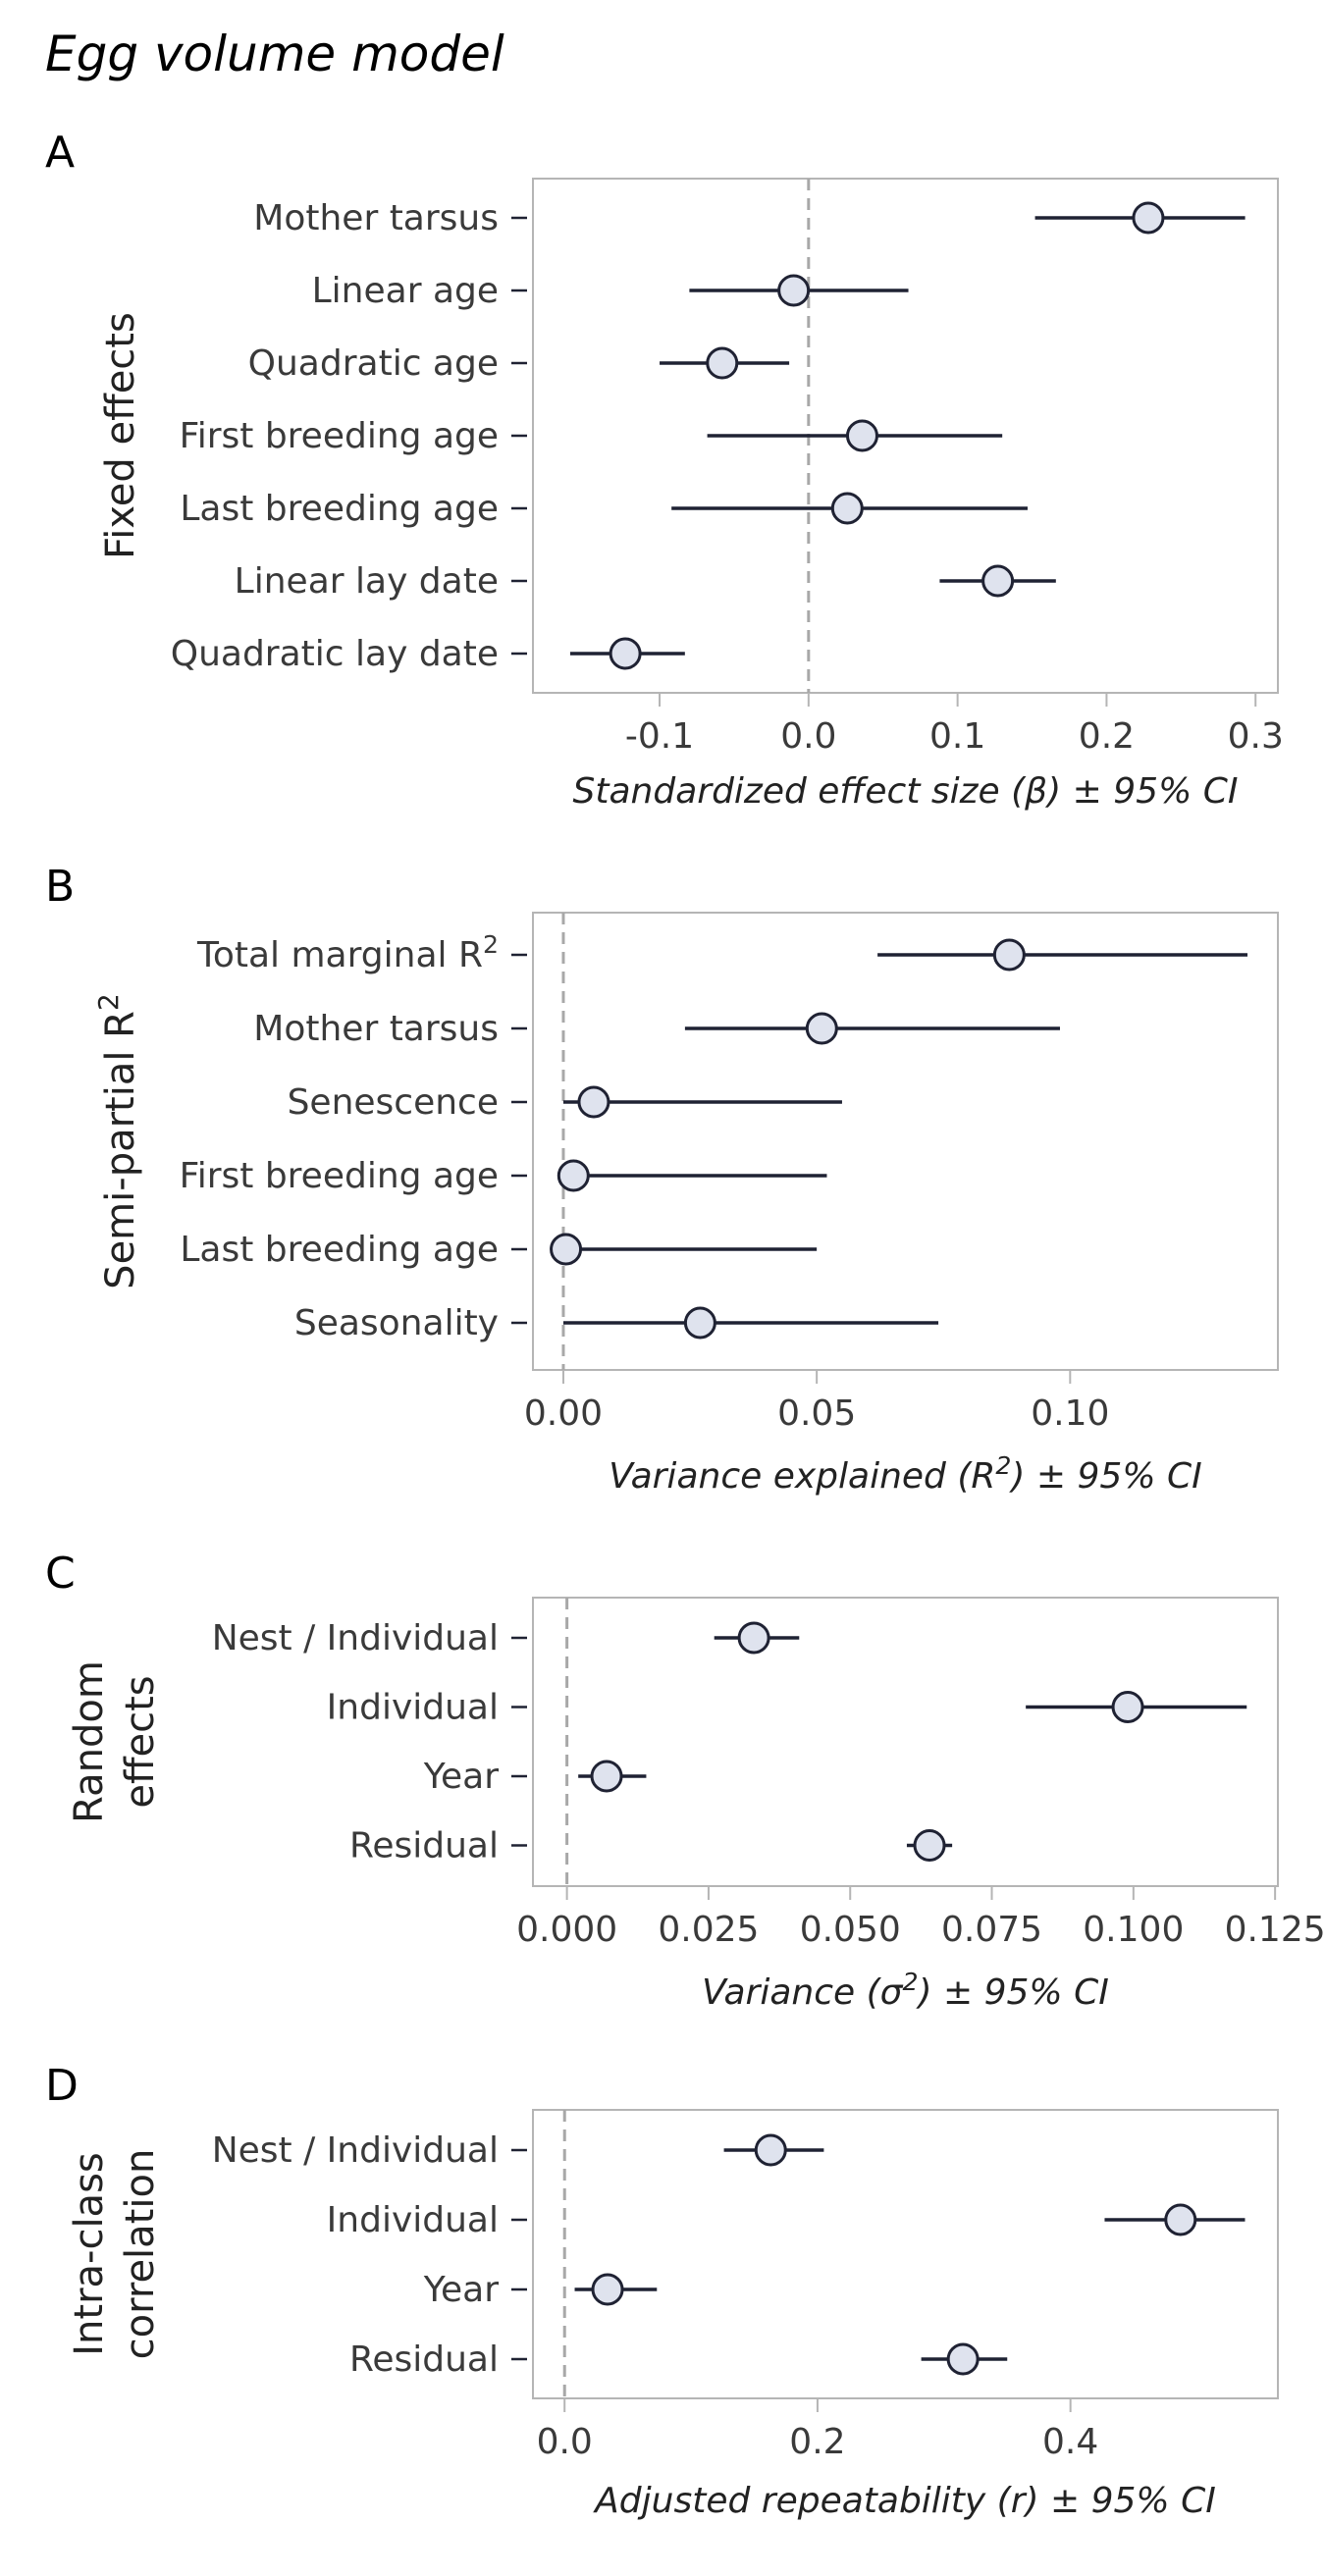 This screenshot has width=1325, height=2576. Describe the element at coordinates (118, 1141) in the screenshot. I see `y-axis-title: Semi-partial R2` at that location.